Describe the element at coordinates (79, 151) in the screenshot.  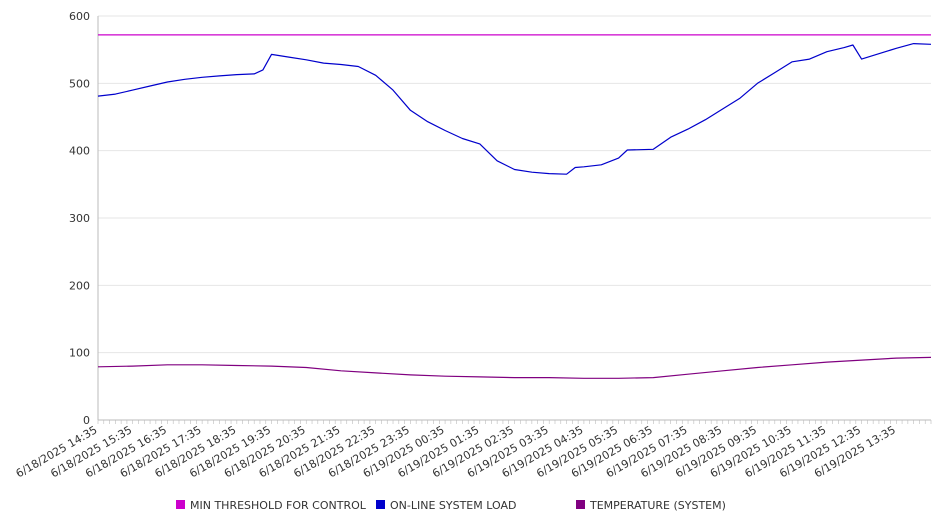
I see `y-tick-label: 400` at that location.